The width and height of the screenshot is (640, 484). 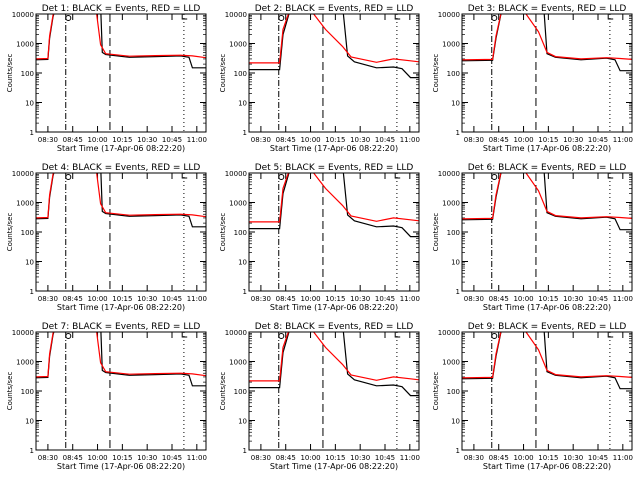 What do you see at coordinates (547, 9) in the screenshot?
I see `panel-title: Det 3: BLACK = Events, RED = LLD` at bounding box center [547, 9].